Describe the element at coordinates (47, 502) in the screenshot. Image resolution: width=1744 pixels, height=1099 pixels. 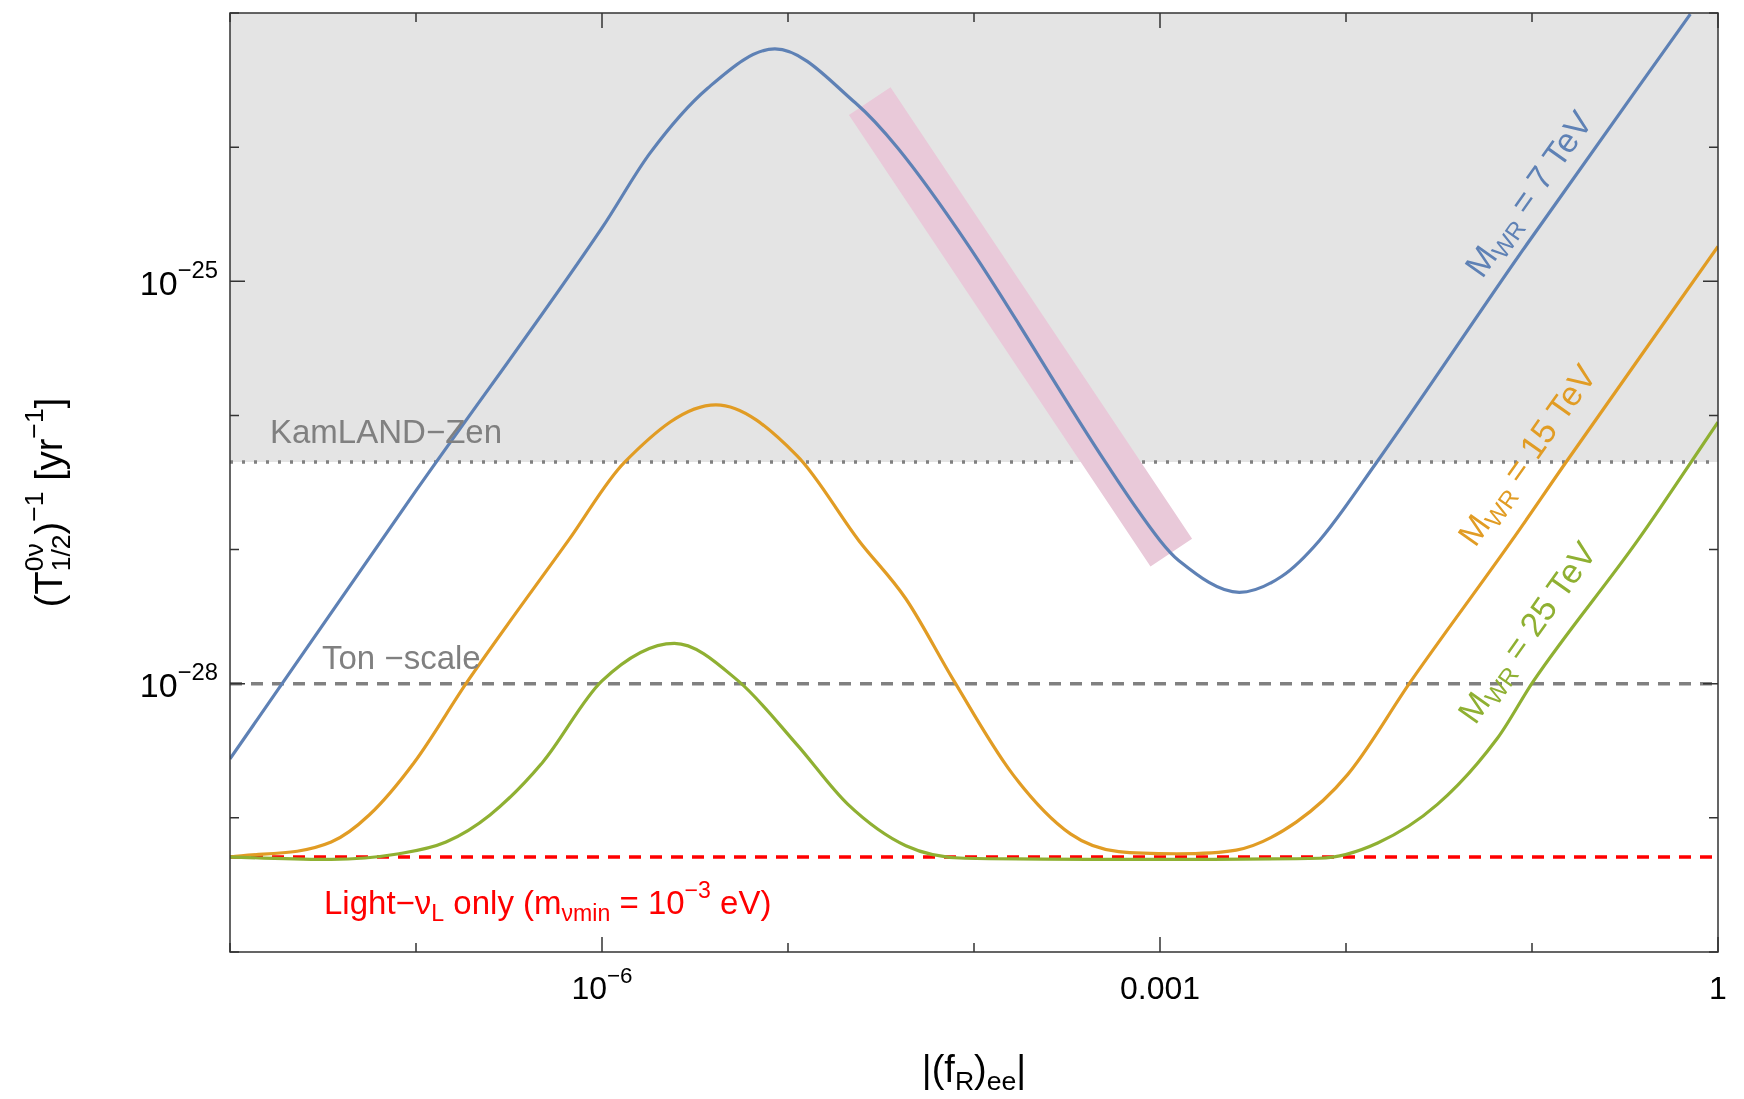
I see `y-axis-title: (T0ν1/2)−1 [yr−1]` at that location.